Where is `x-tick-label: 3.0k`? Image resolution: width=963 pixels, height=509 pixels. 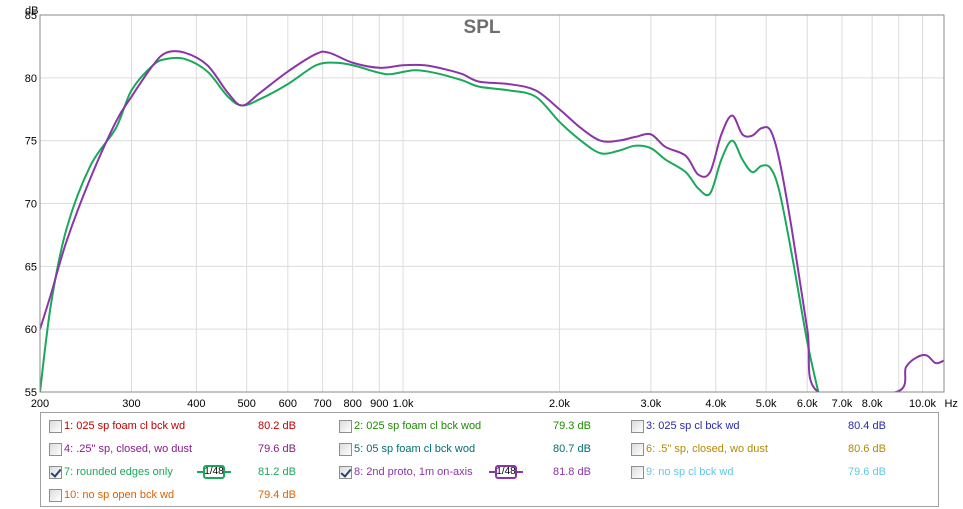
x-tick-label: 3.0k is located at coordinates (651, 404).